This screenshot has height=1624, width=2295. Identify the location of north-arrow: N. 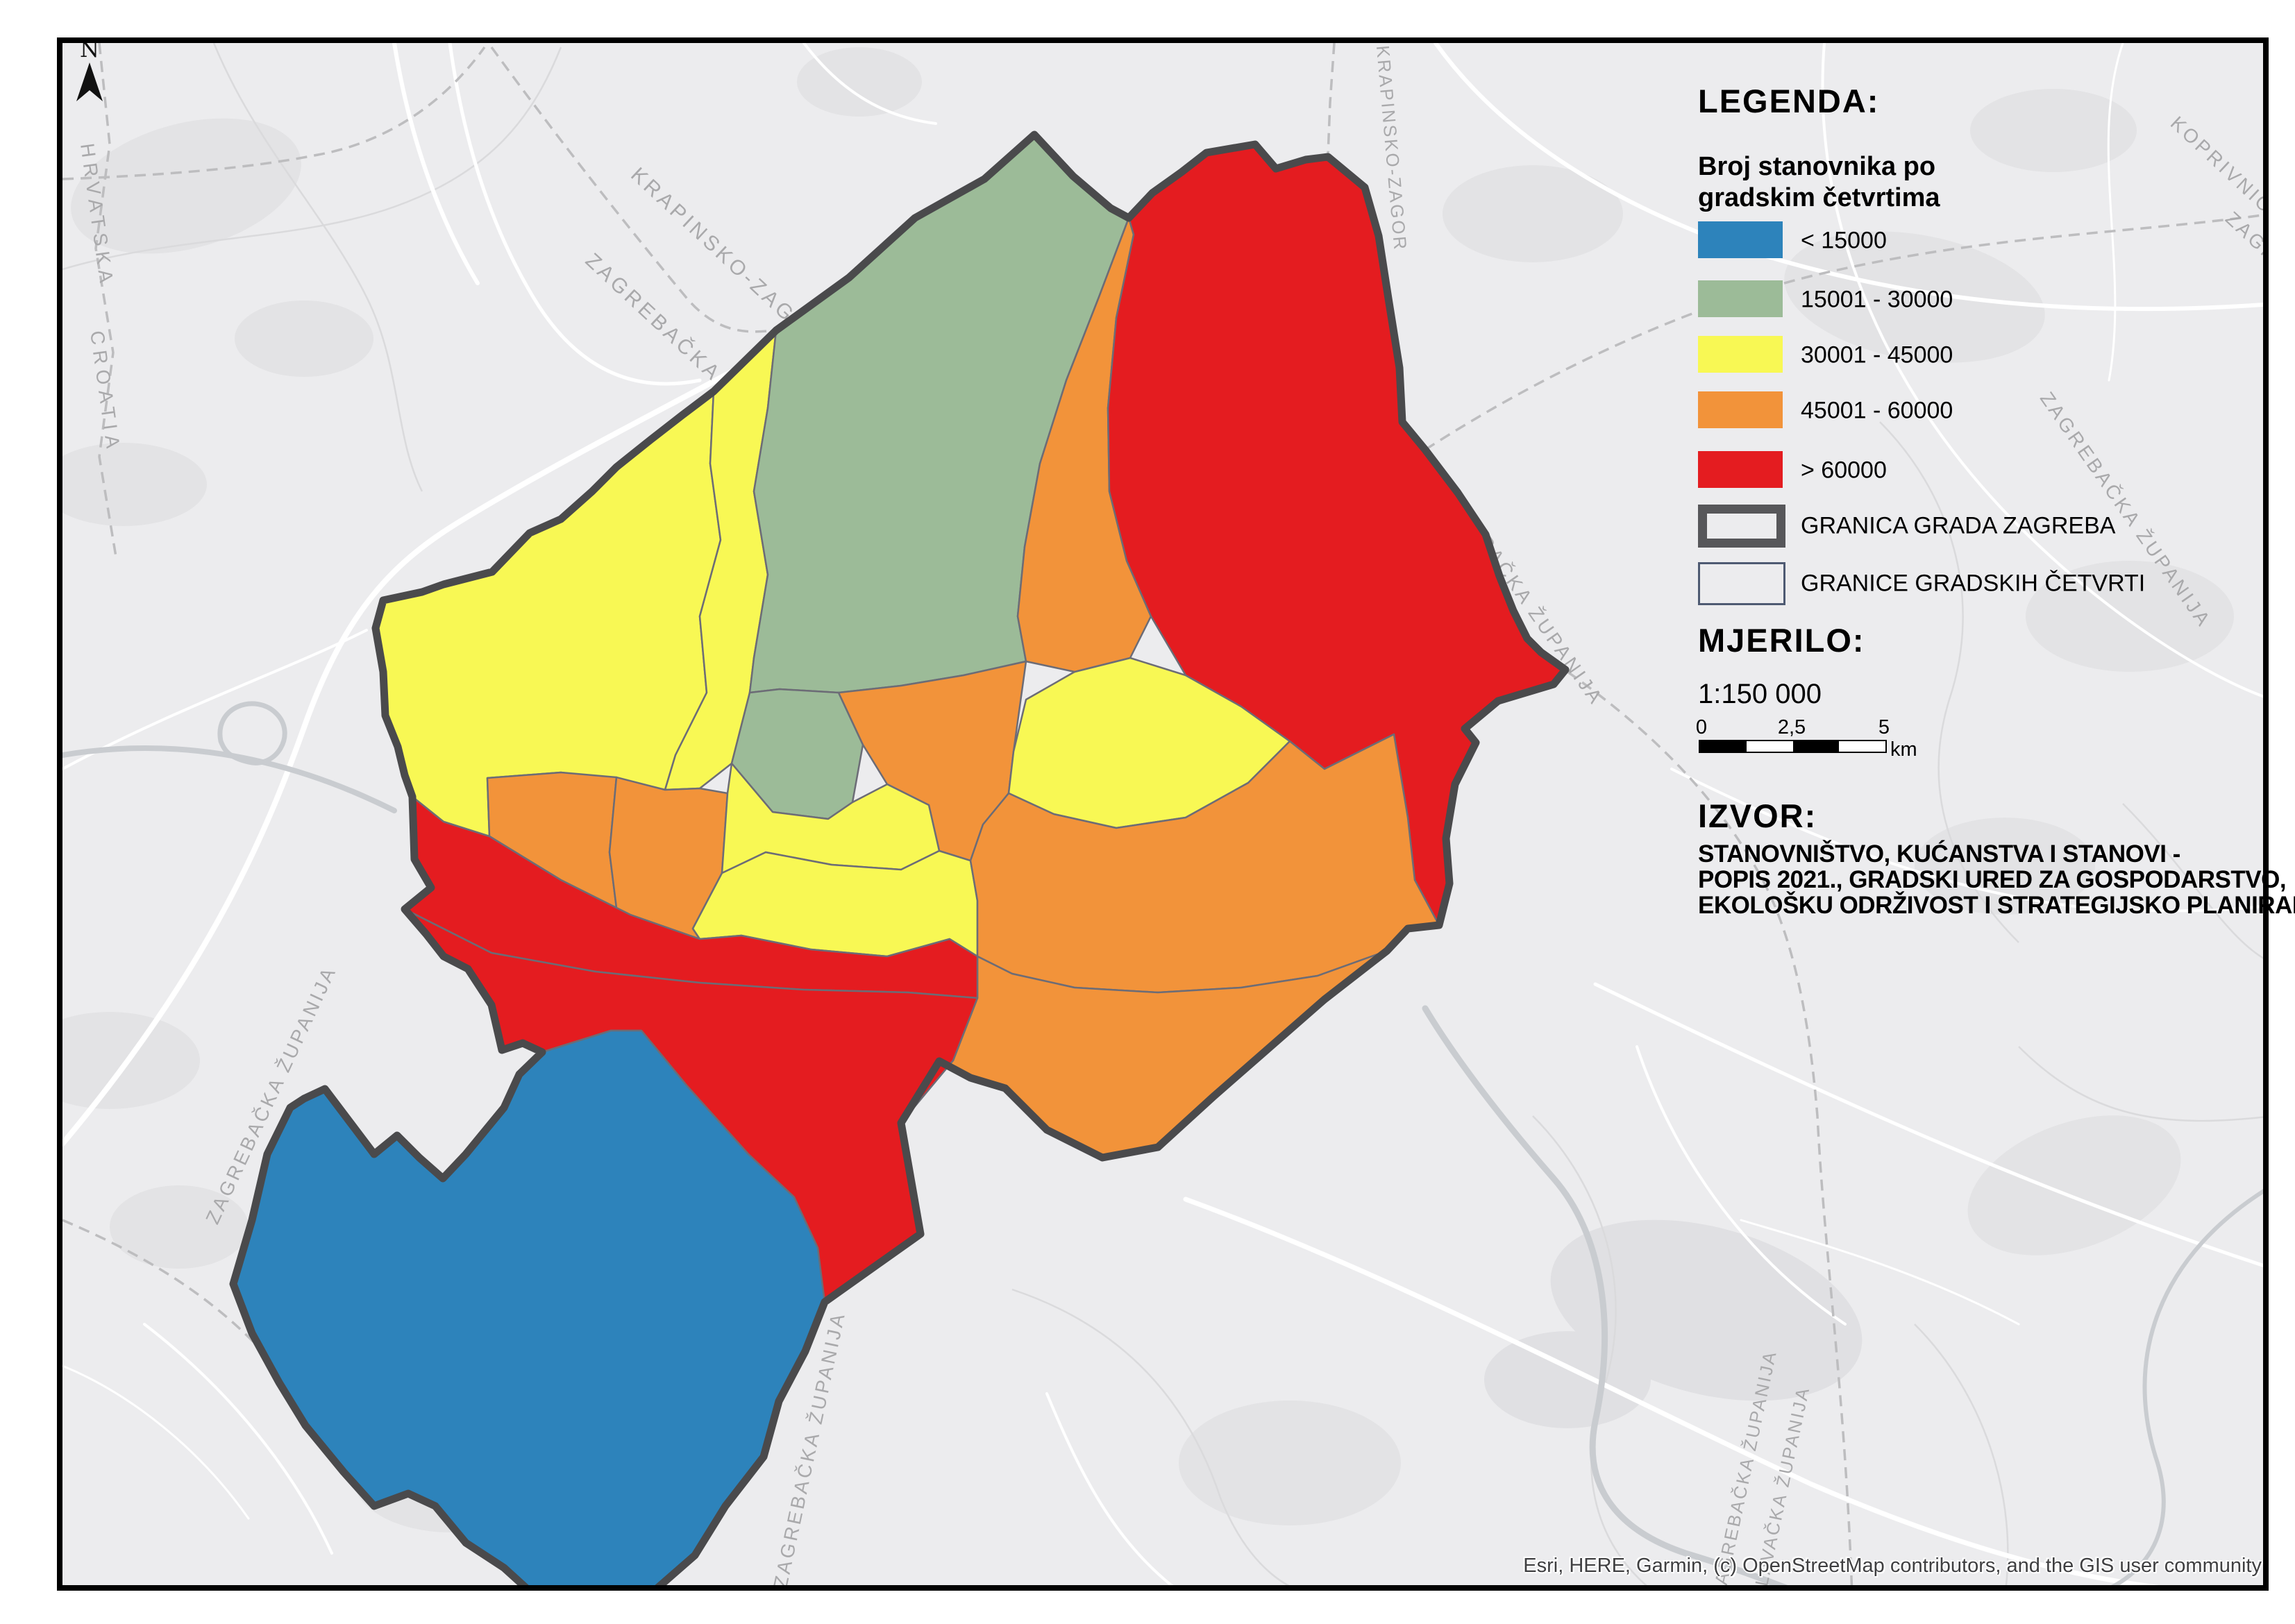
(89, 72).